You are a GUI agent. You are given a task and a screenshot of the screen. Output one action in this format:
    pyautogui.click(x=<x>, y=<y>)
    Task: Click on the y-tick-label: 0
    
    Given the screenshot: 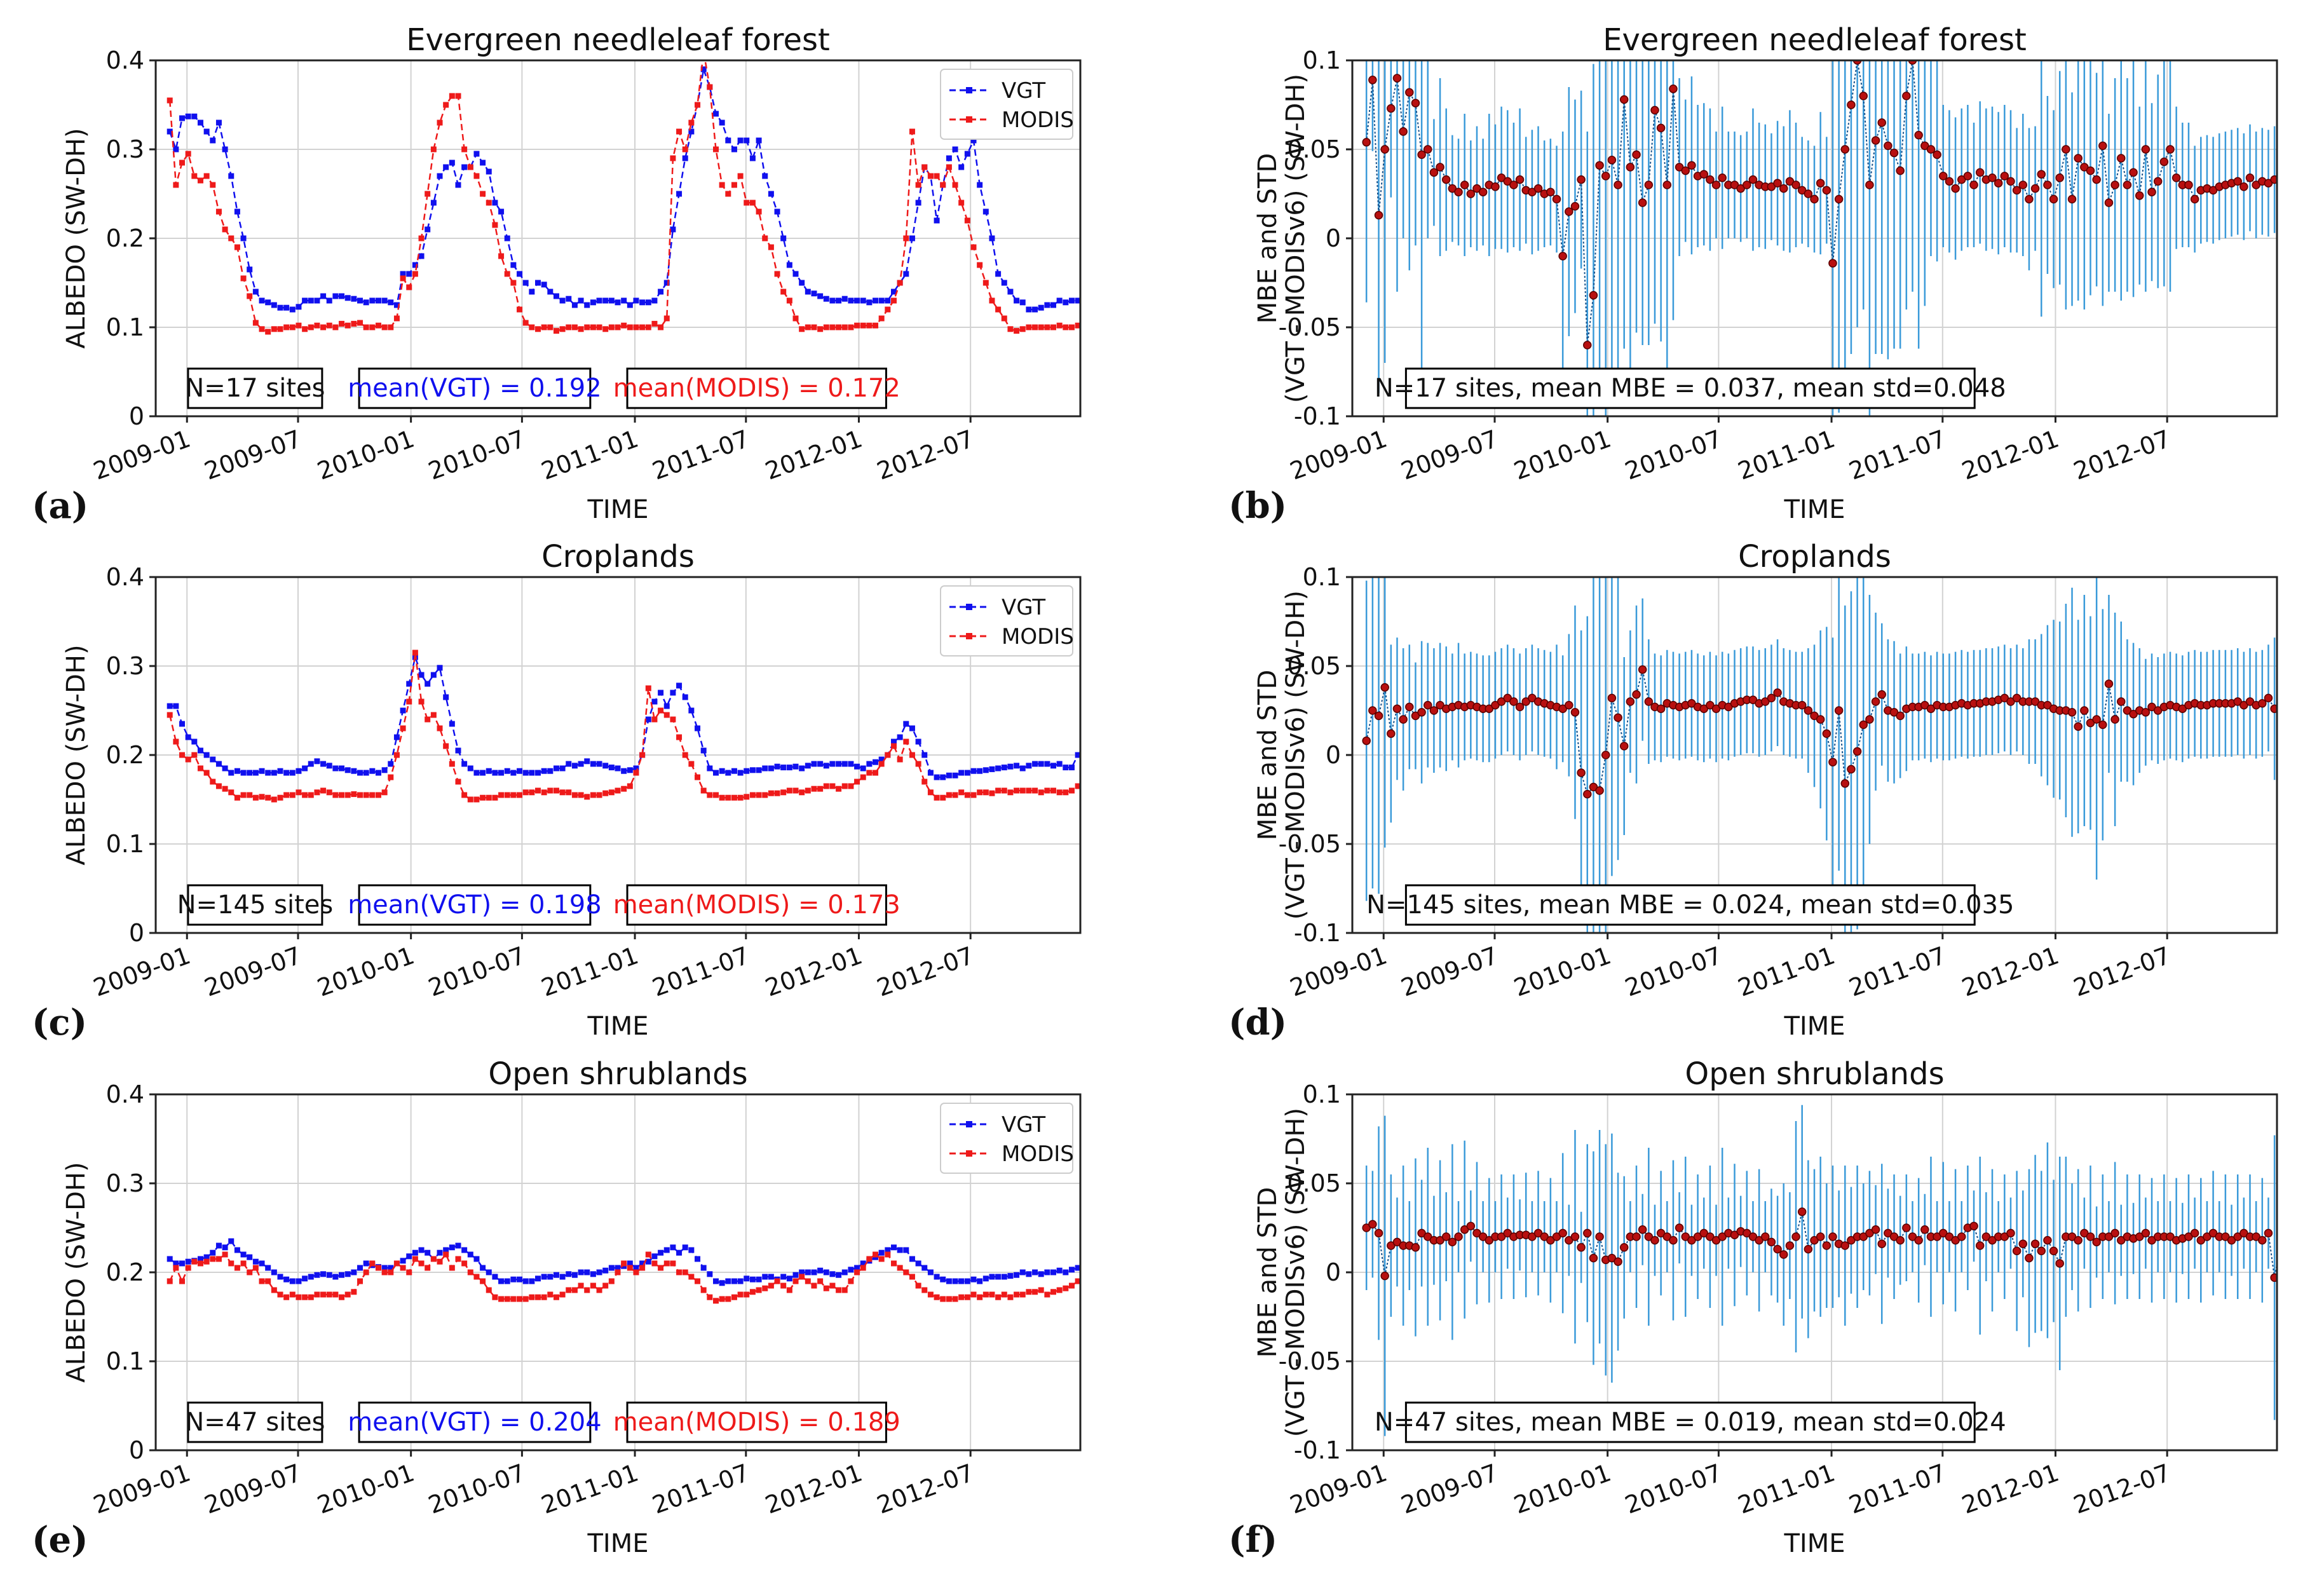 What is the action you would take?
    pyautogui.click(x=136, y=416)
    